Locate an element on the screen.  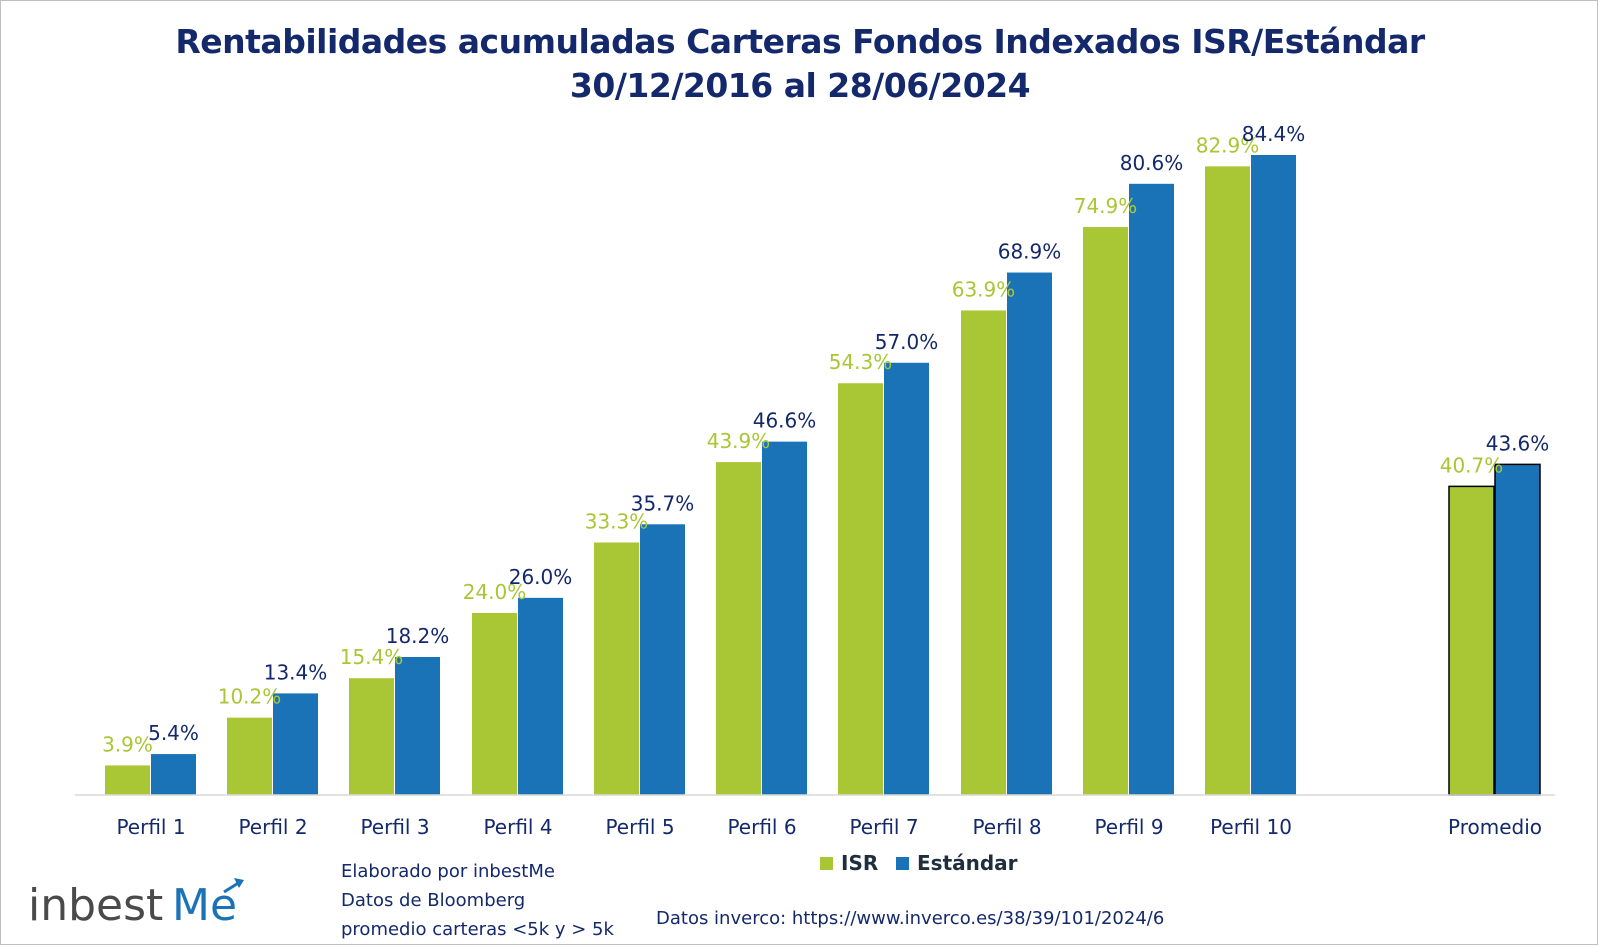
legend-label-isr: ISR is located at coordinates (860, 863).